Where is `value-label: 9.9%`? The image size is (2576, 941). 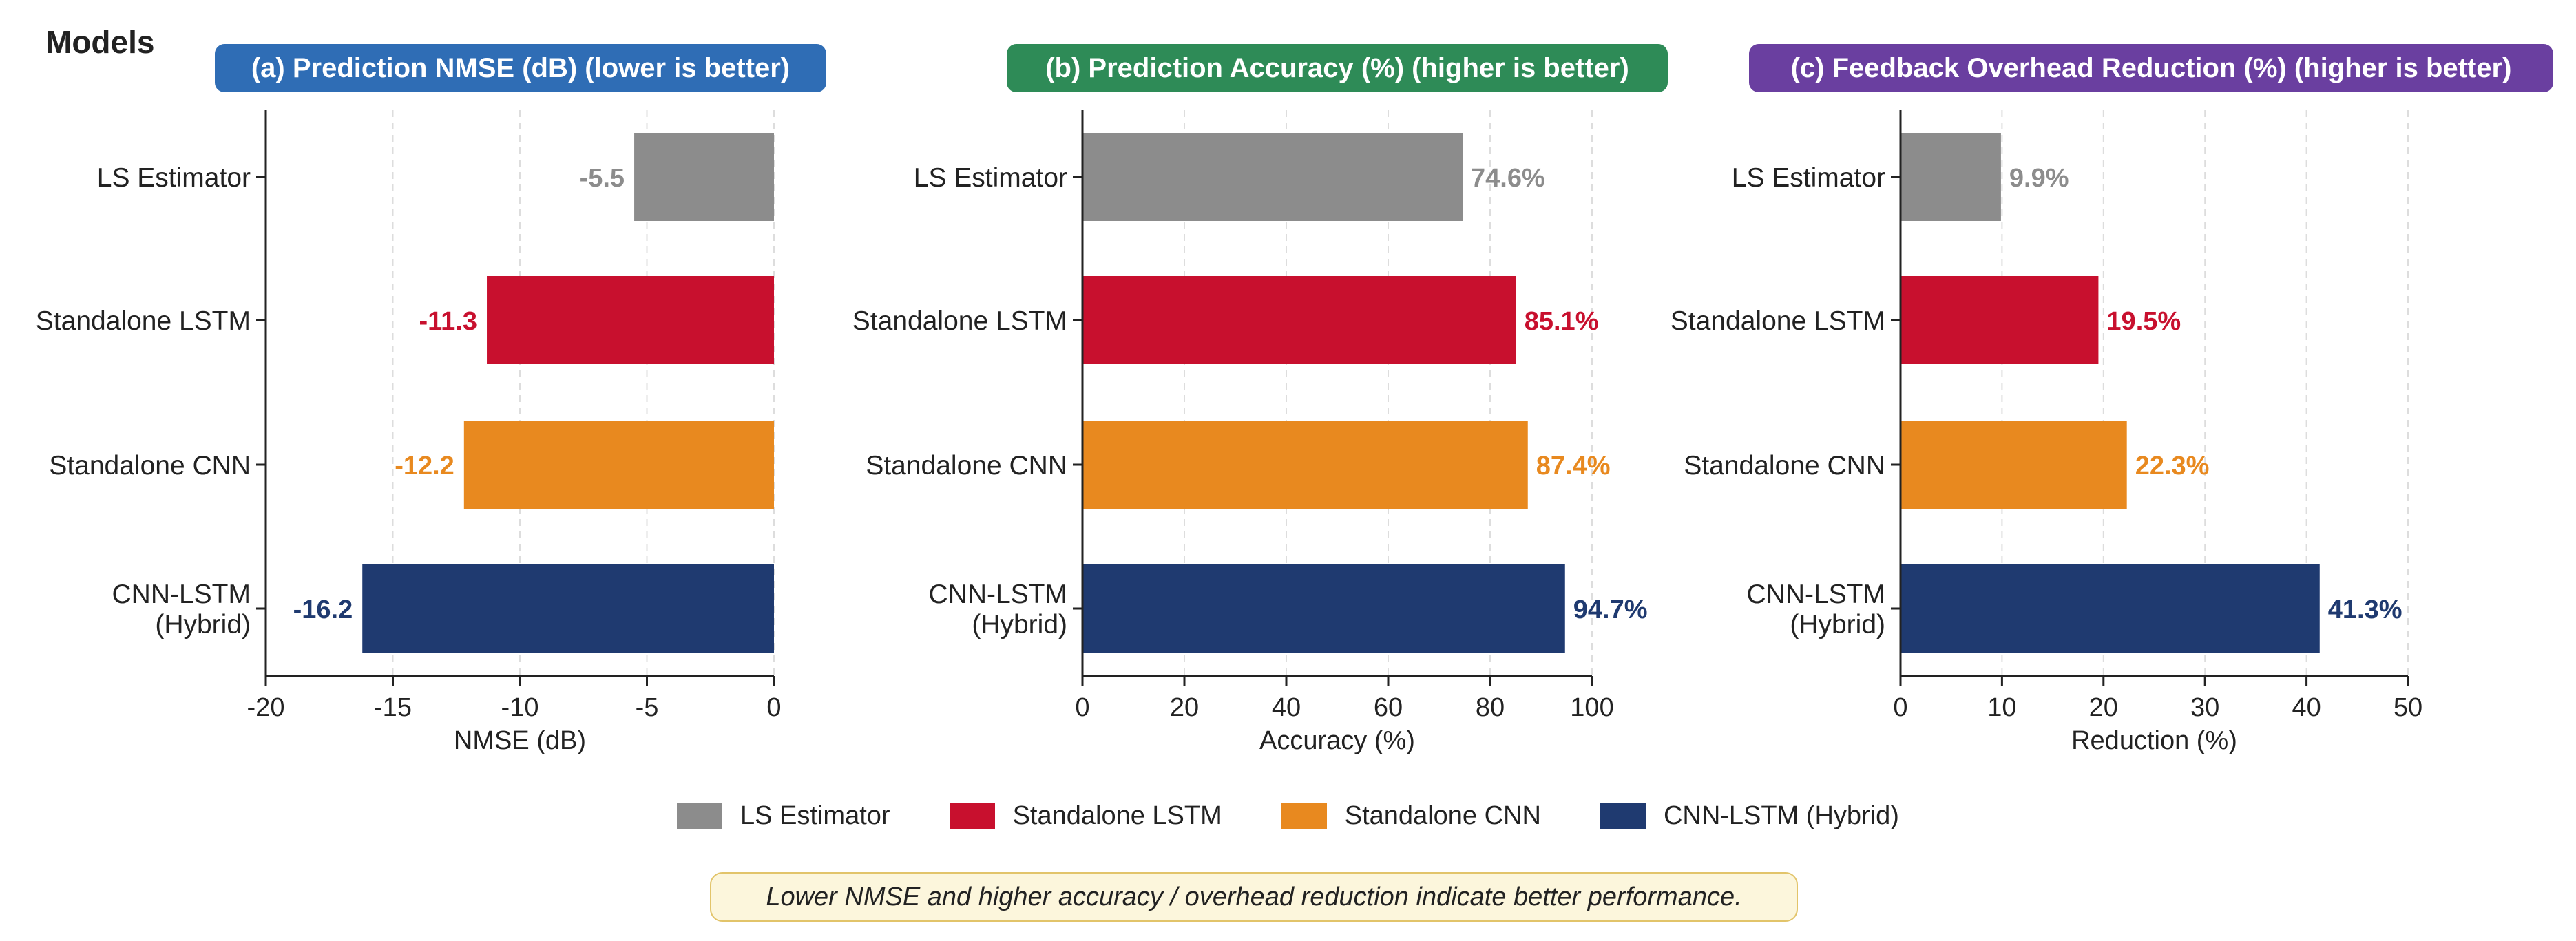
value-label: 9.9% is located at coordinates (2039, 178).